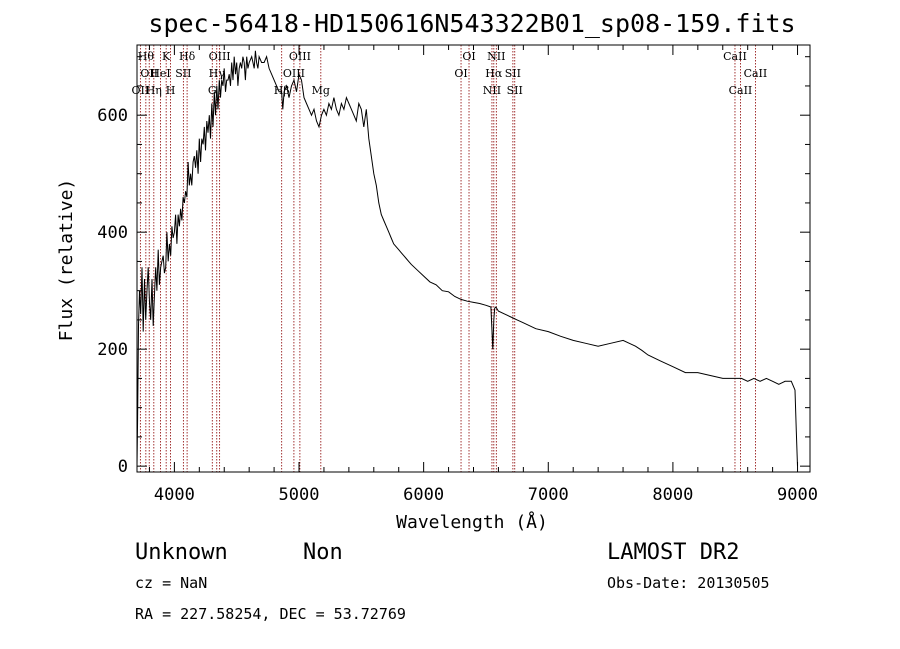 The width and height of the screenshot is (900, 649). Describe the element at coordinates (166, 56) in the screenshot. I see `line-label: K` at that location.